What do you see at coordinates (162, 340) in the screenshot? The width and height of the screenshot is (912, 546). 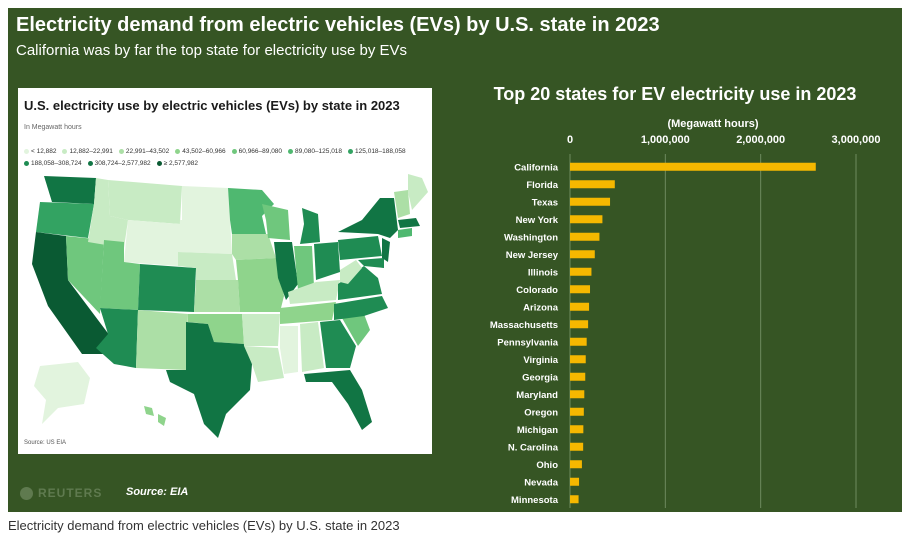 I see `state-new-mexico` at bounding box center [162, 340].